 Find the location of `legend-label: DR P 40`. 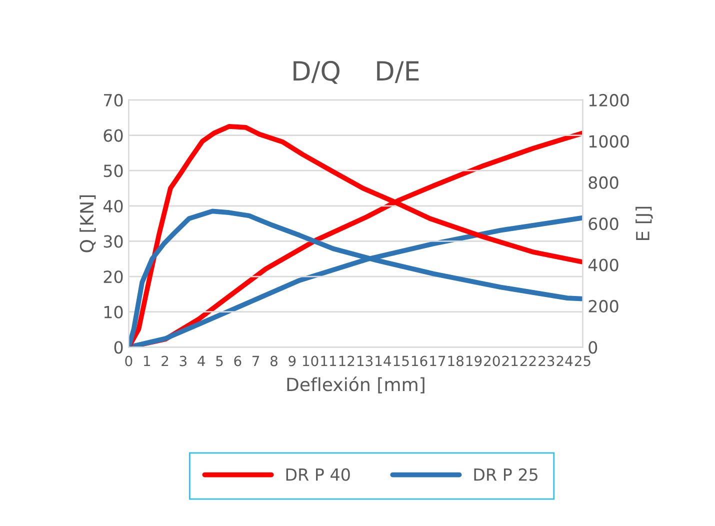

legend-label: DR P 40 is located at coordinates (318, 474).